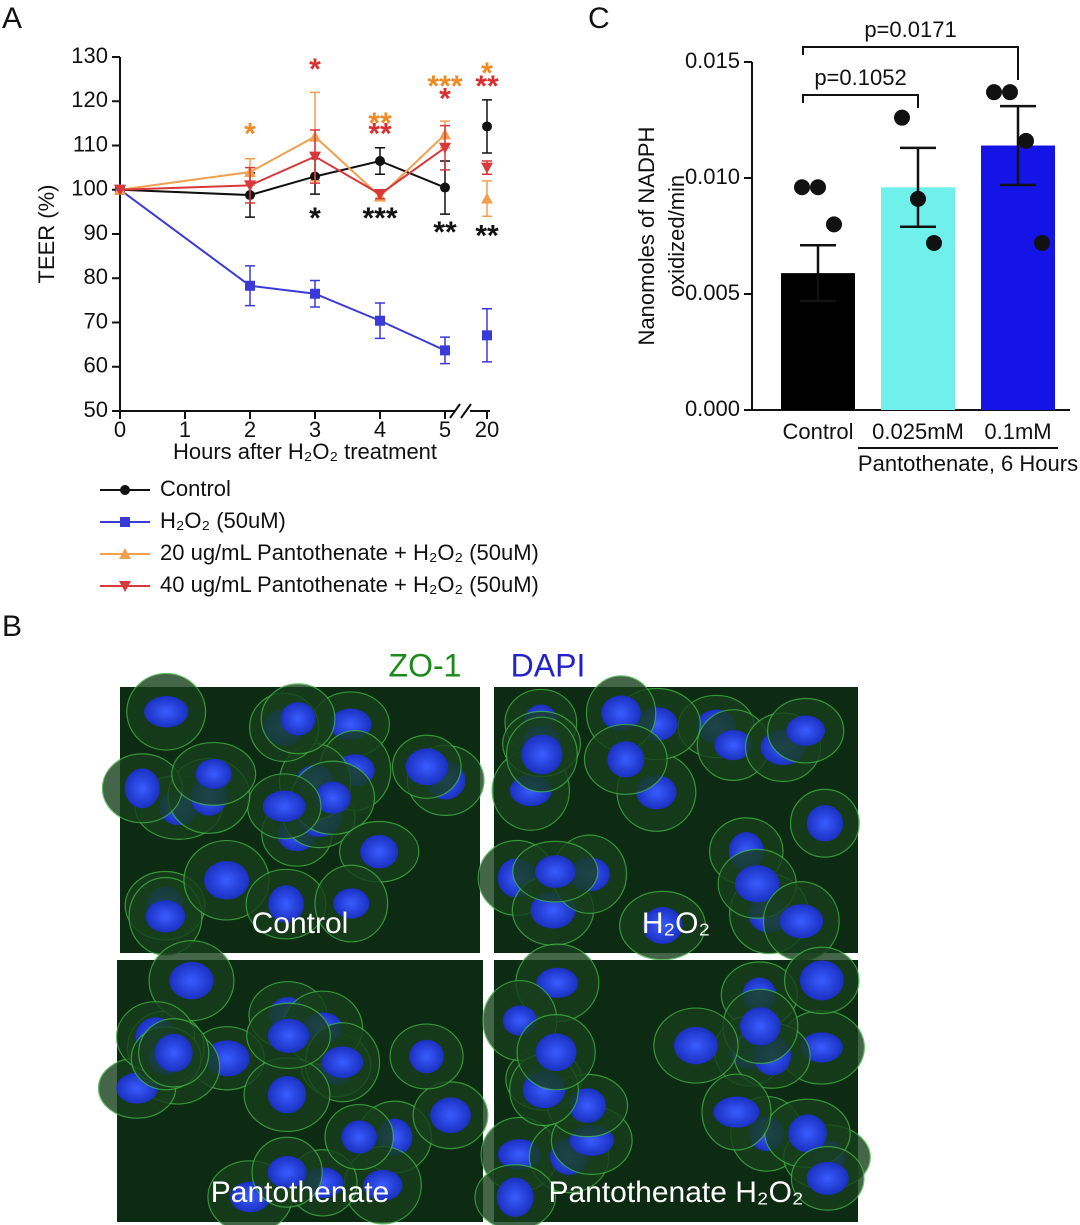 The image size is (1080, 1225). I want to click on x-tick-label: 0.1mM, so click(1017, 431).